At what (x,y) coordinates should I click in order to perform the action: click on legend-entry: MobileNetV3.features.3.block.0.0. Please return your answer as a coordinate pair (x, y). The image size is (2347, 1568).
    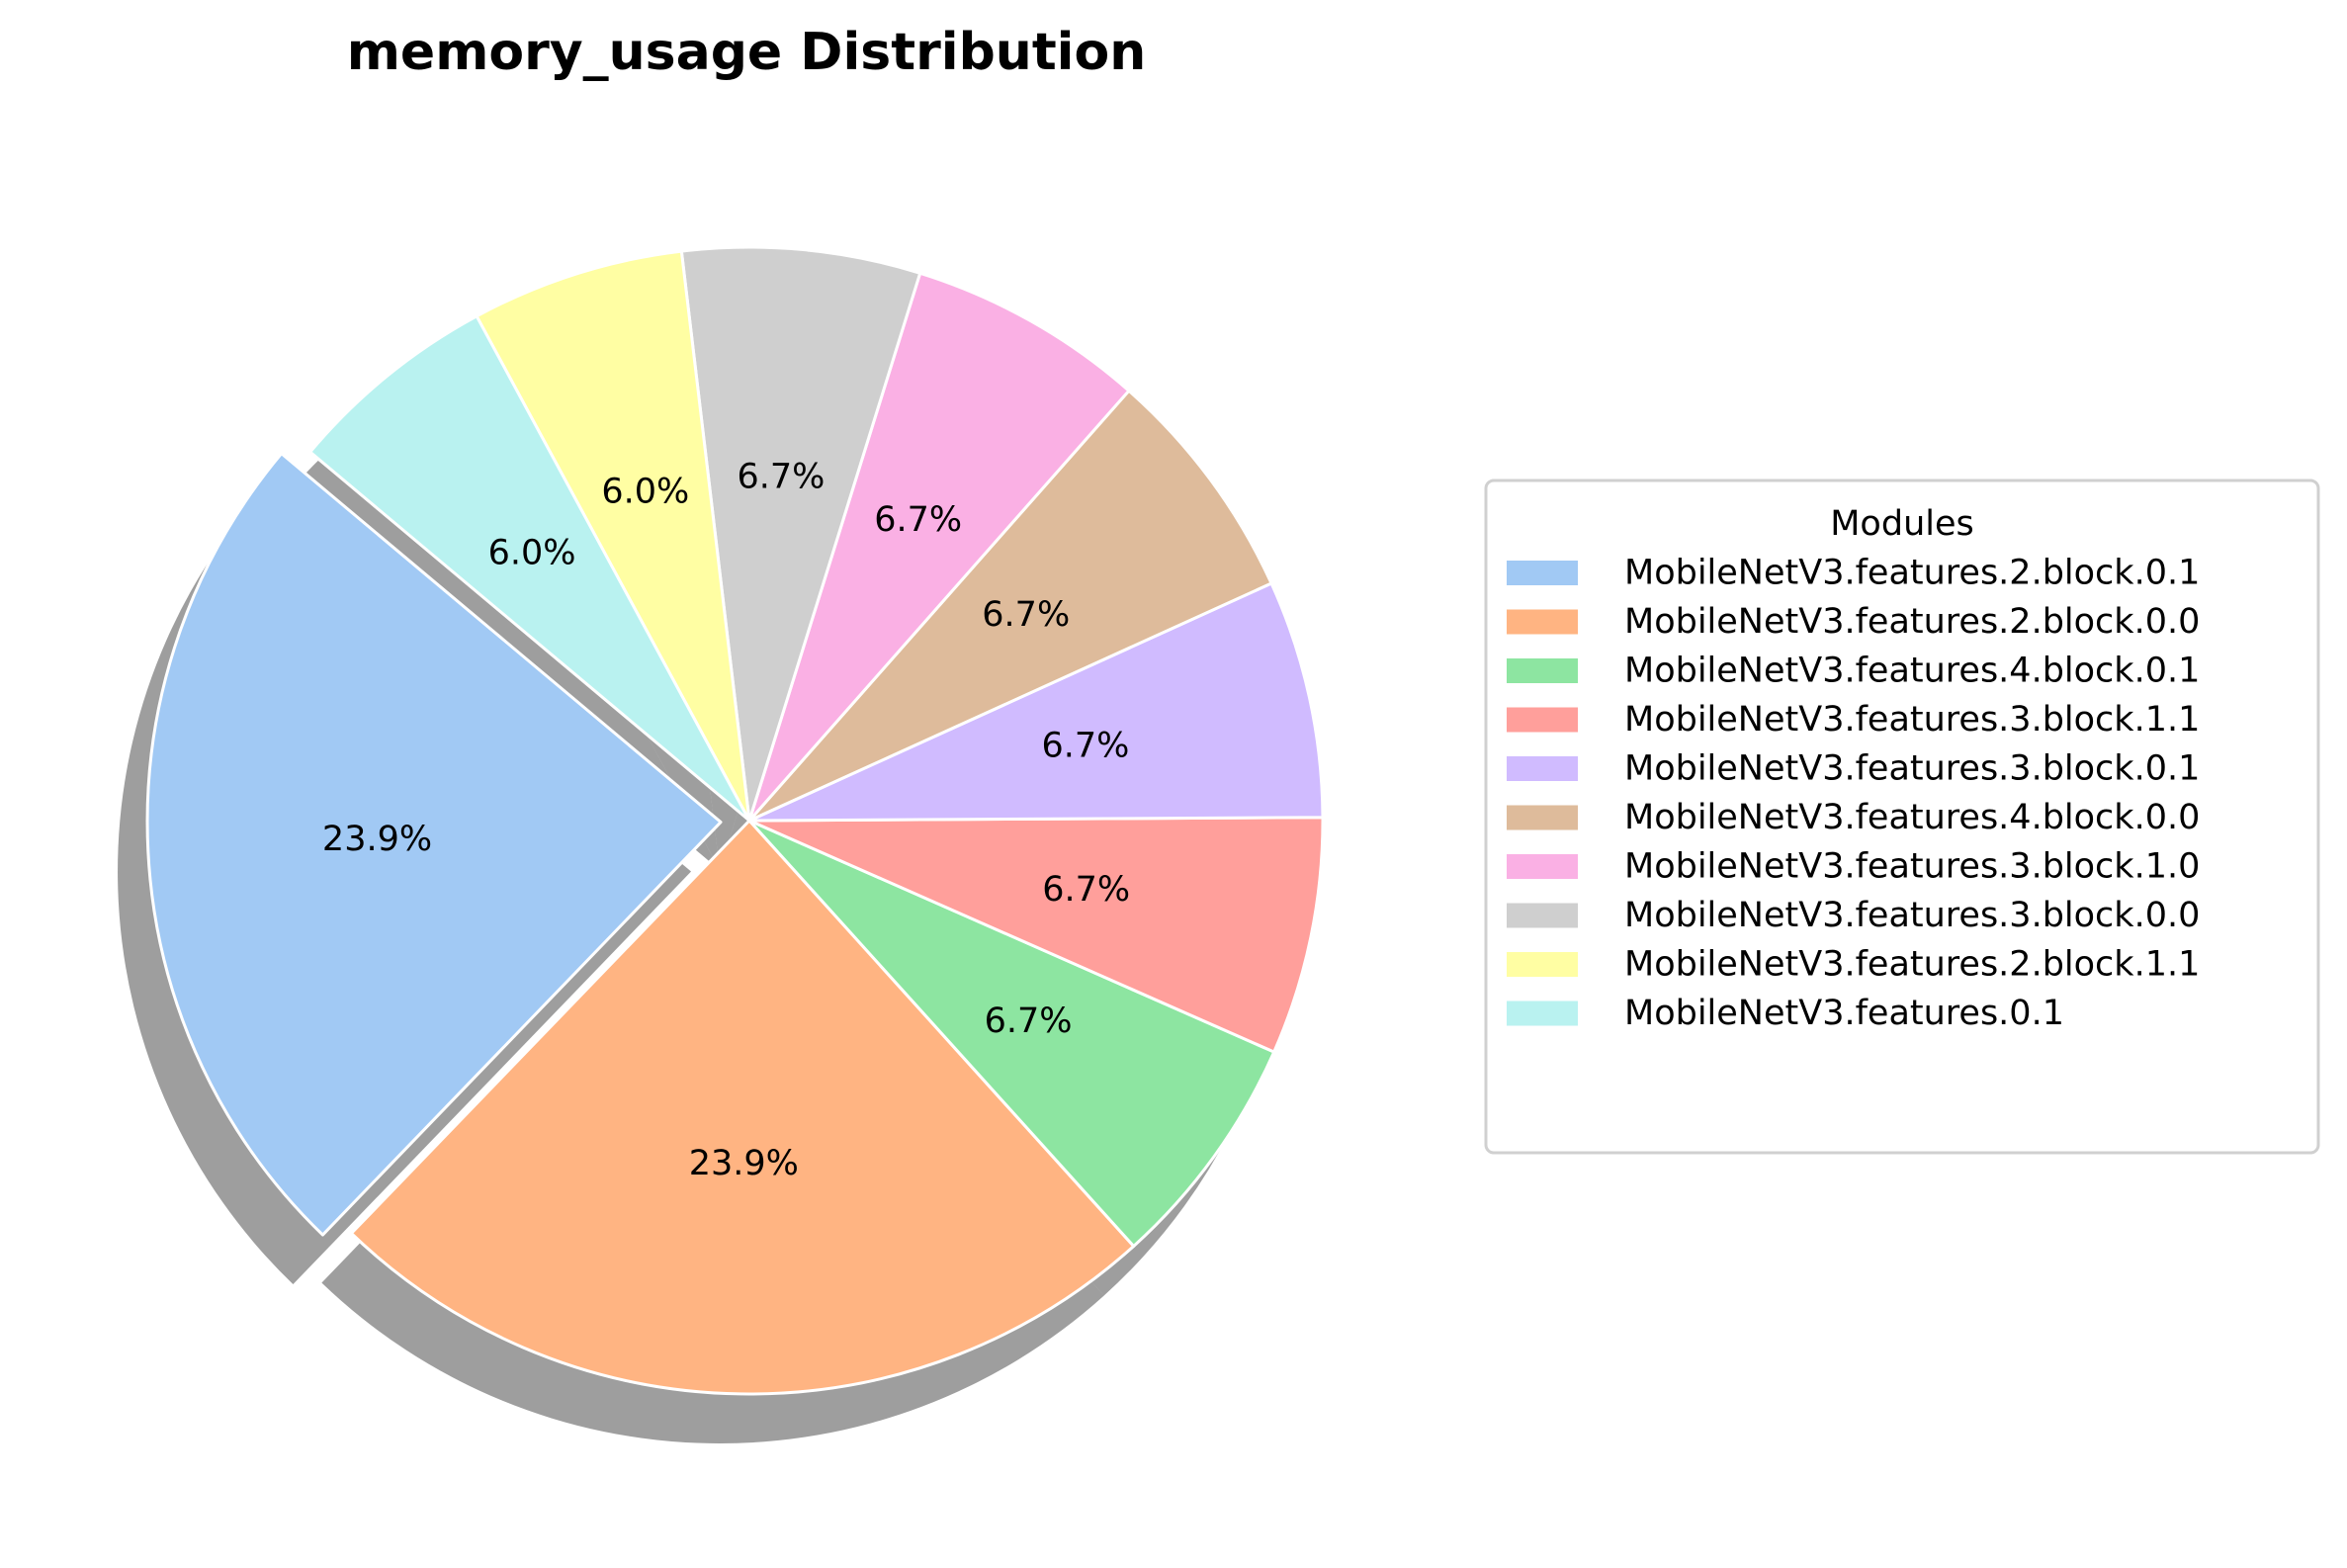
    Looking at the image, I should click on (1853, 916).